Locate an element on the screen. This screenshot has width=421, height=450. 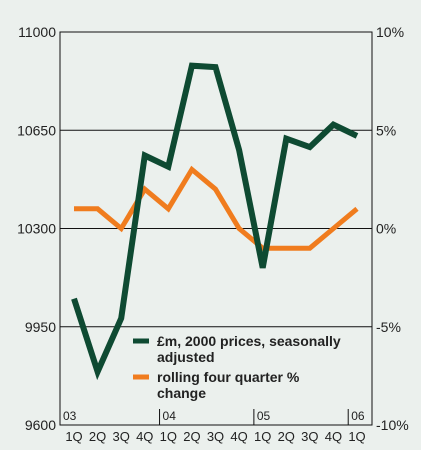
left-axis-tick-label: 11000 is located at coordinates (37, 32).